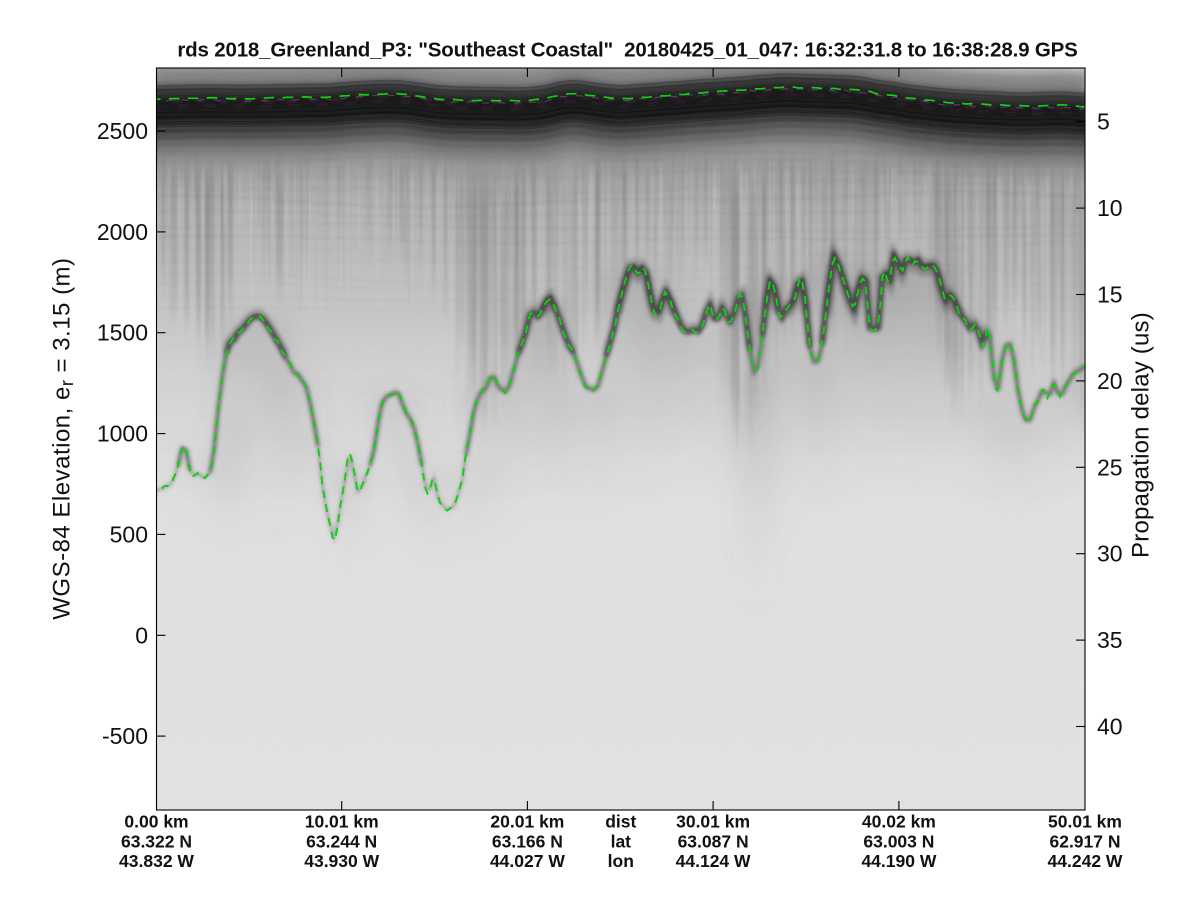 This screenshot has height=905, width=1200. I want to click on svg-text: -500, so click(125, 736).